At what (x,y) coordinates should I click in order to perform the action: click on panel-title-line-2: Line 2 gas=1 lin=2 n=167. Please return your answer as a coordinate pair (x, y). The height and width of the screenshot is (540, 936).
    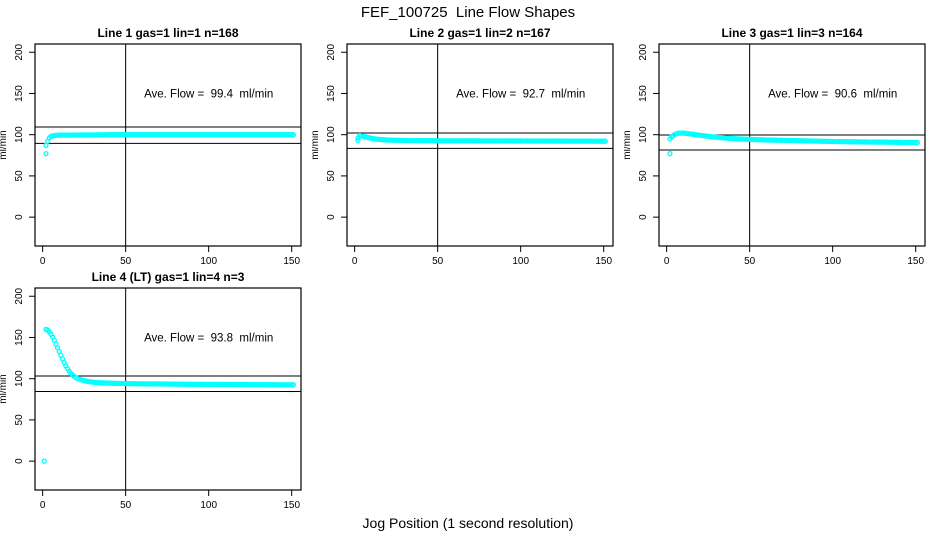
    Looking at the image, I should click on (480, 33).